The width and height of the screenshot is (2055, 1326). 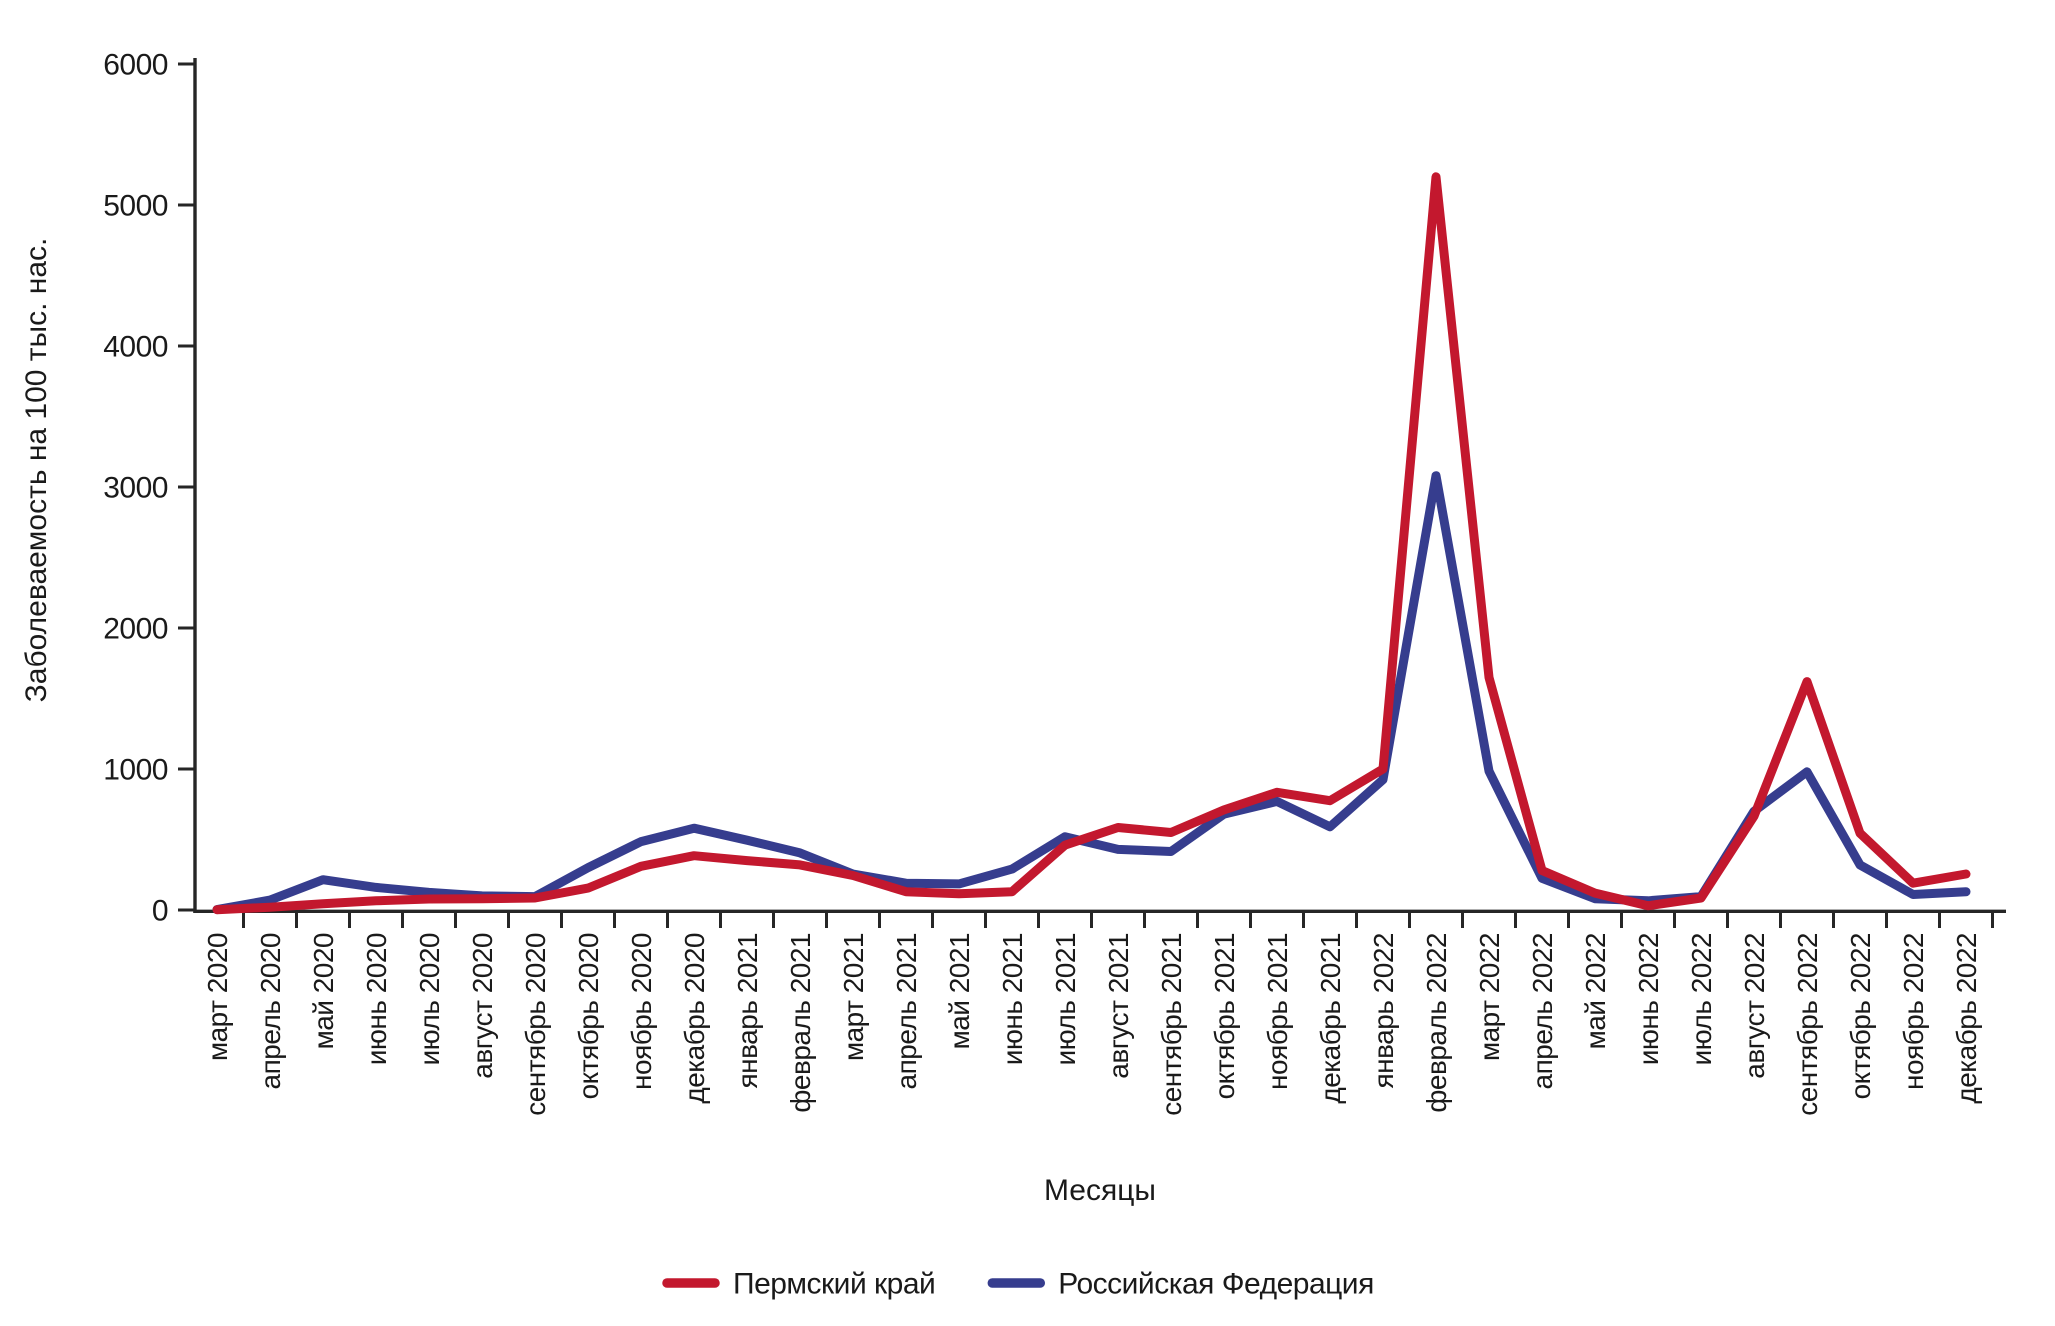 What do you see at coordinates (36, 470) in the screenshot?
I see `y-axis-title: Заболеваемость на 100 тыс. нас.` at bounding box center [36, 470].